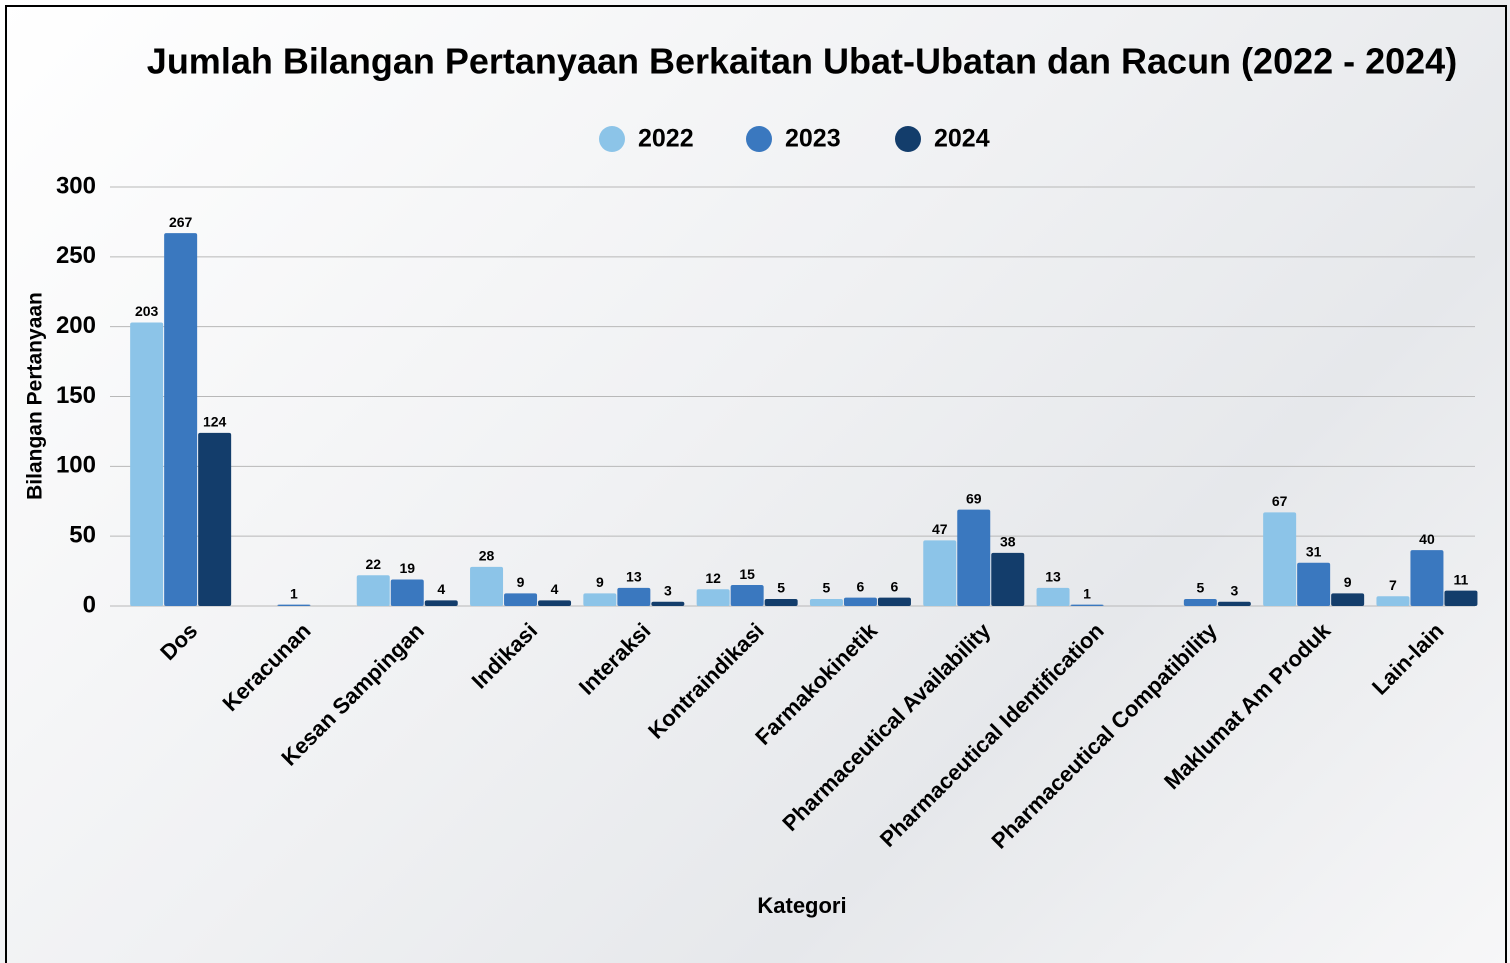  What do you see at coordinates (962, 139) in the screenshot?
I see `legend-label: 2024` at bounding box center [962, 139].